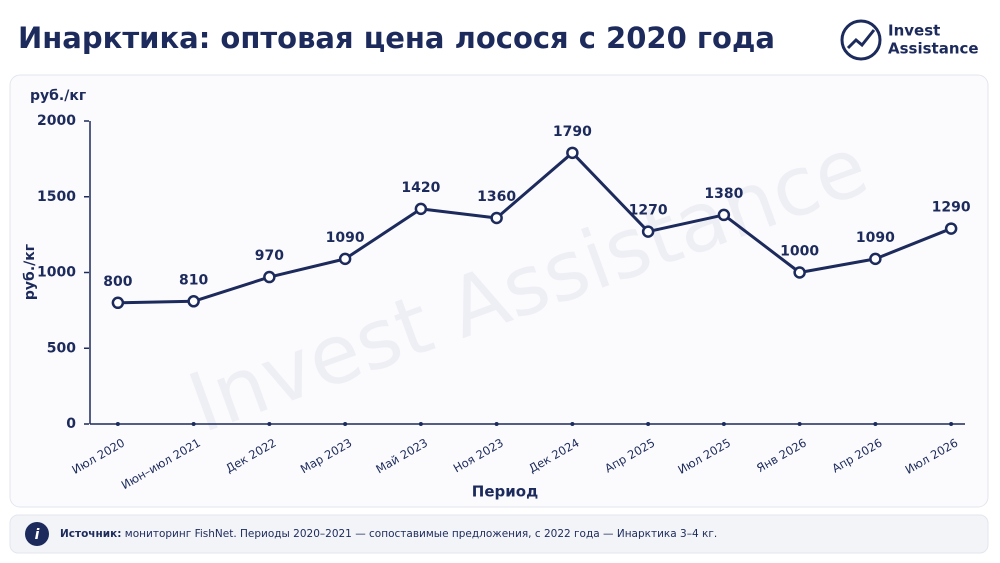 The image size is (1000, 563). I want to click on data-label: 1380, so click(723, 194).